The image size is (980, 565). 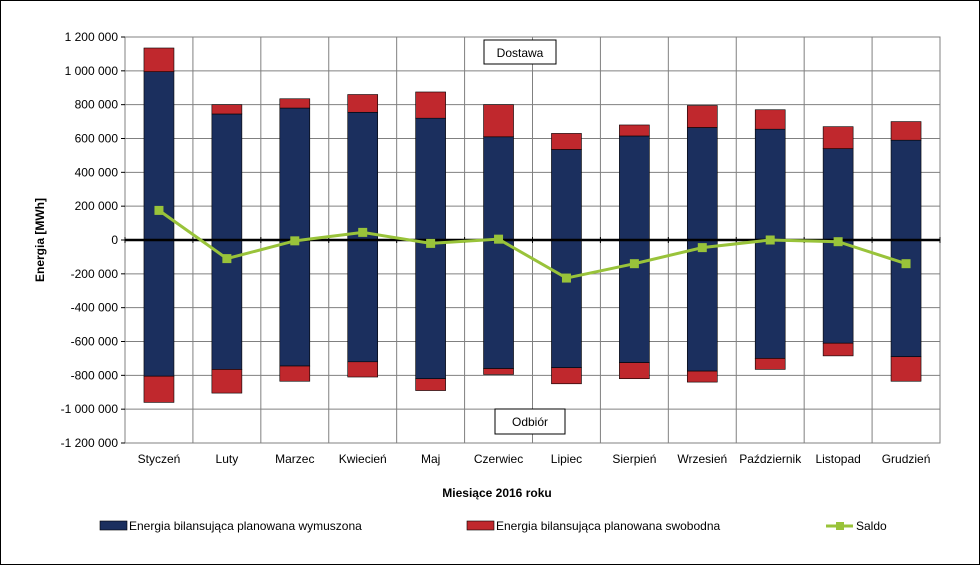 I want to click on x-tick-label: Styczeń, so click(x=159, y=459).